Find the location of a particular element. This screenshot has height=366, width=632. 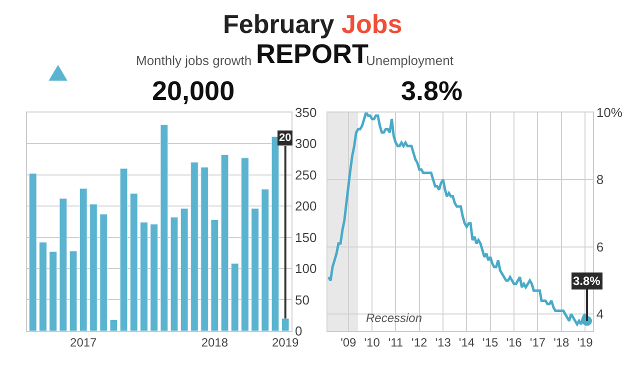

y-tick-label: 350 is located at coordinates (306, 112).